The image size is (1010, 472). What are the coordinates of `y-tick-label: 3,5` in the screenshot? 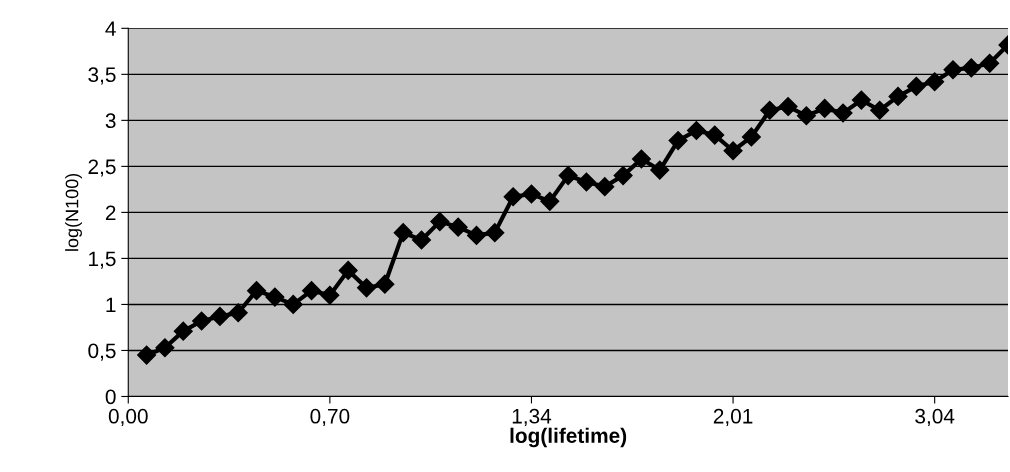 It's located at (102, 76).